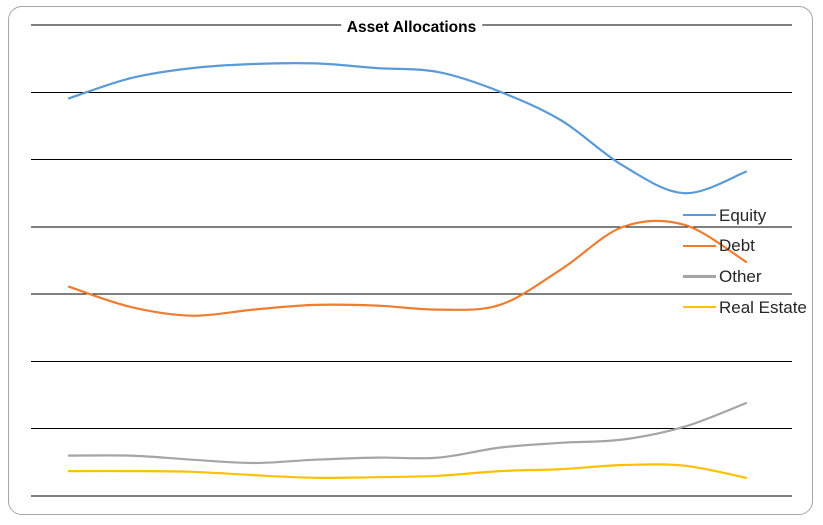  What do you see at coordinates (407, 471) in the screenshot?
I see `series-line-real-estate` at bounding box center [407, 471].